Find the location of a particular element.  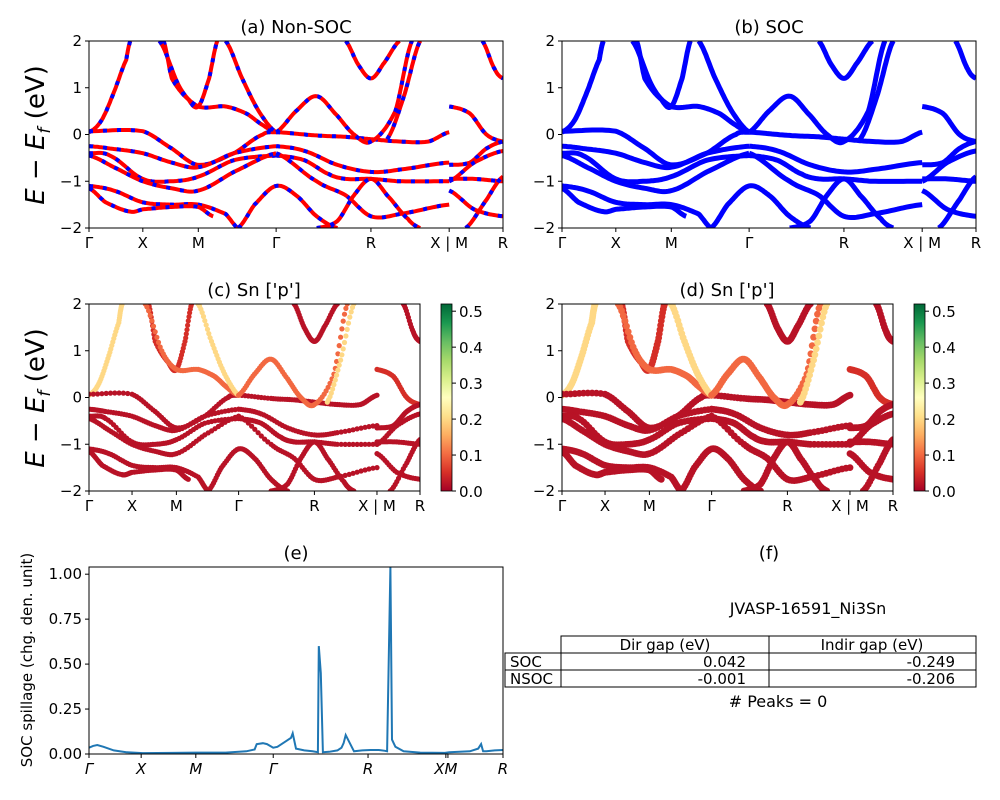

table-row-label: NSOC is located at coordinates (531, 679).